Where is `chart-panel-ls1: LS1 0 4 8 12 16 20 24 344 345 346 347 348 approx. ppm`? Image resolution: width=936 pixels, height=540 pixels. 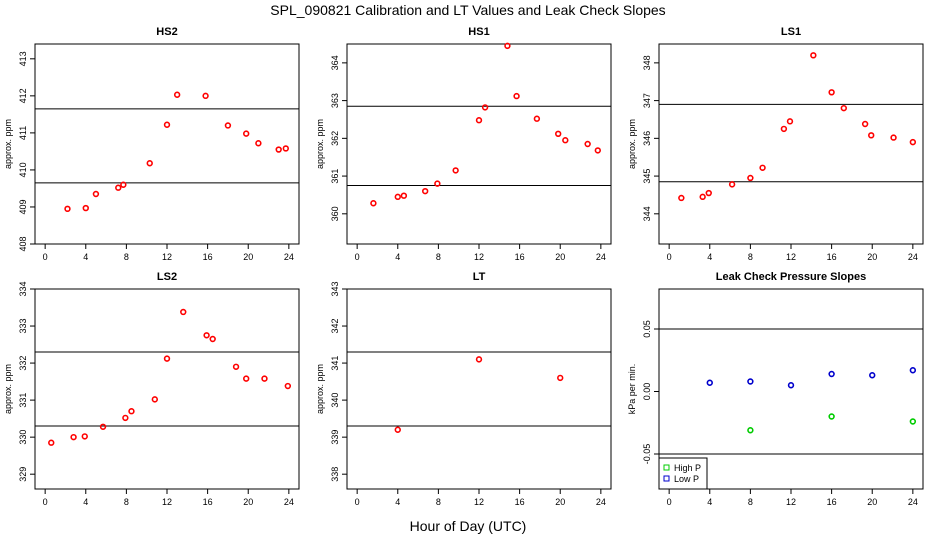
chart-panel-ls1: LS1 0 4 8 12 16 20 24 344 345 346 347 348 approx. ppm is located at coordinates (775, 144).